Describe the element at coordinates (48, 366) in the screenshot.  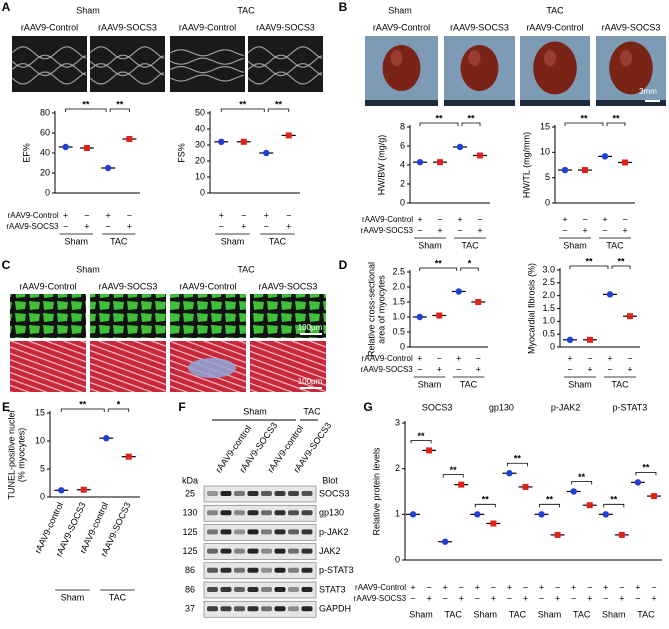
I see `masson-image` at that location.